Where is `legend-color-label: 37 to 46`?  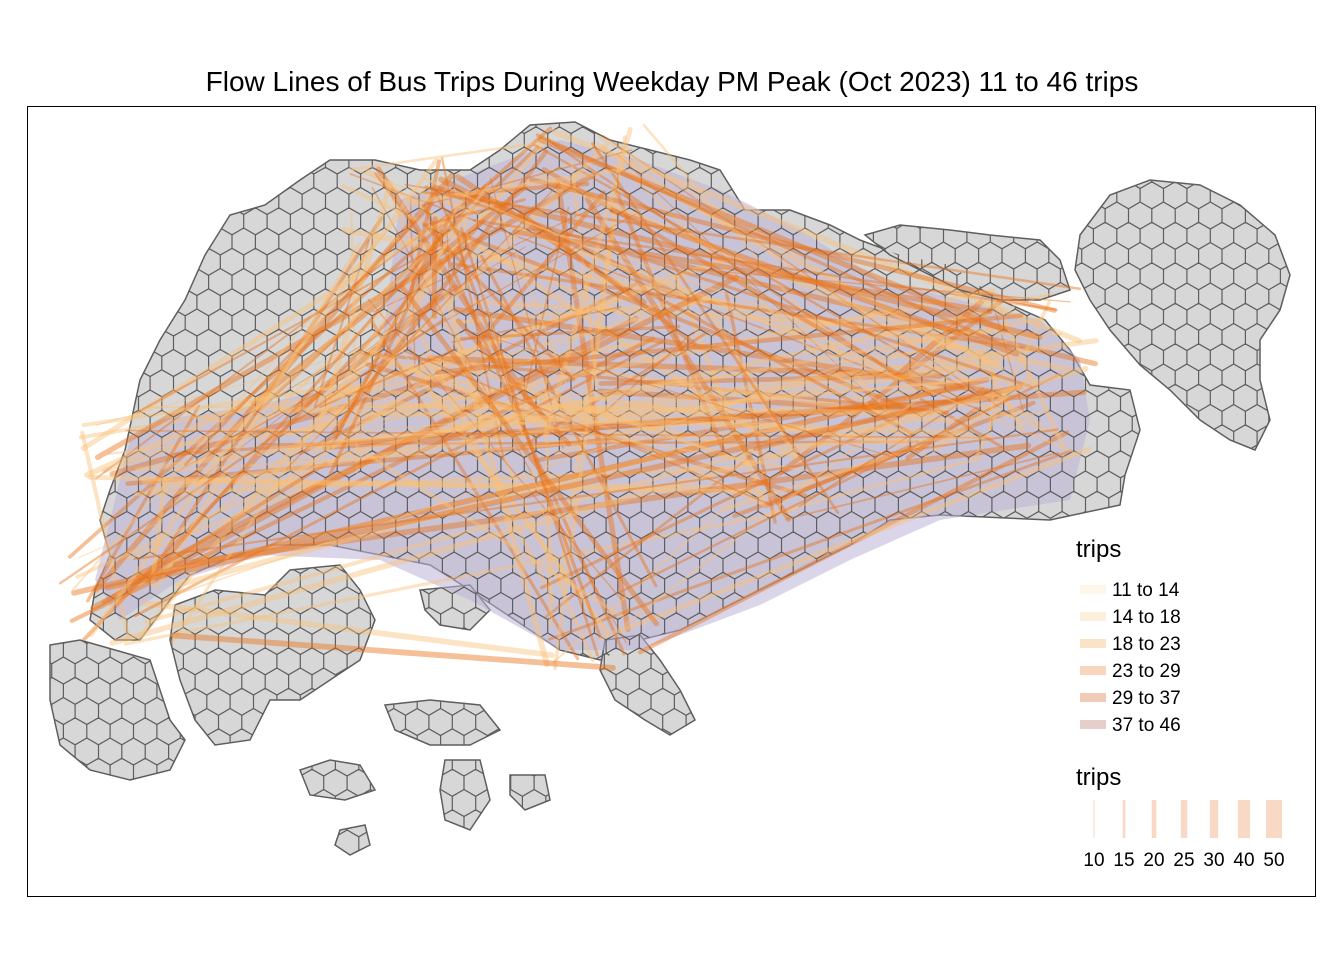
legend-color-label: 37 to 46 is located at coordinates (1146, 725).